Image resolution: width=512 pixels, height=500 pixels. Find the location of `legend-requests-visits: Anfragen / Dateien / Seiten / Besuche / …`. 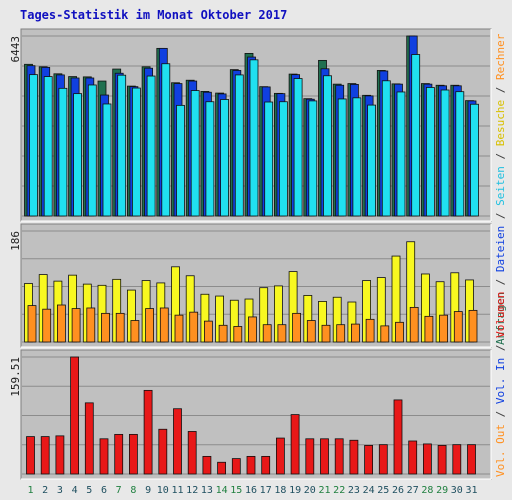

legend-requests-visits: Anfragen / Dateien / Seiten / Besuche / … is located at coordinates (500, 189).